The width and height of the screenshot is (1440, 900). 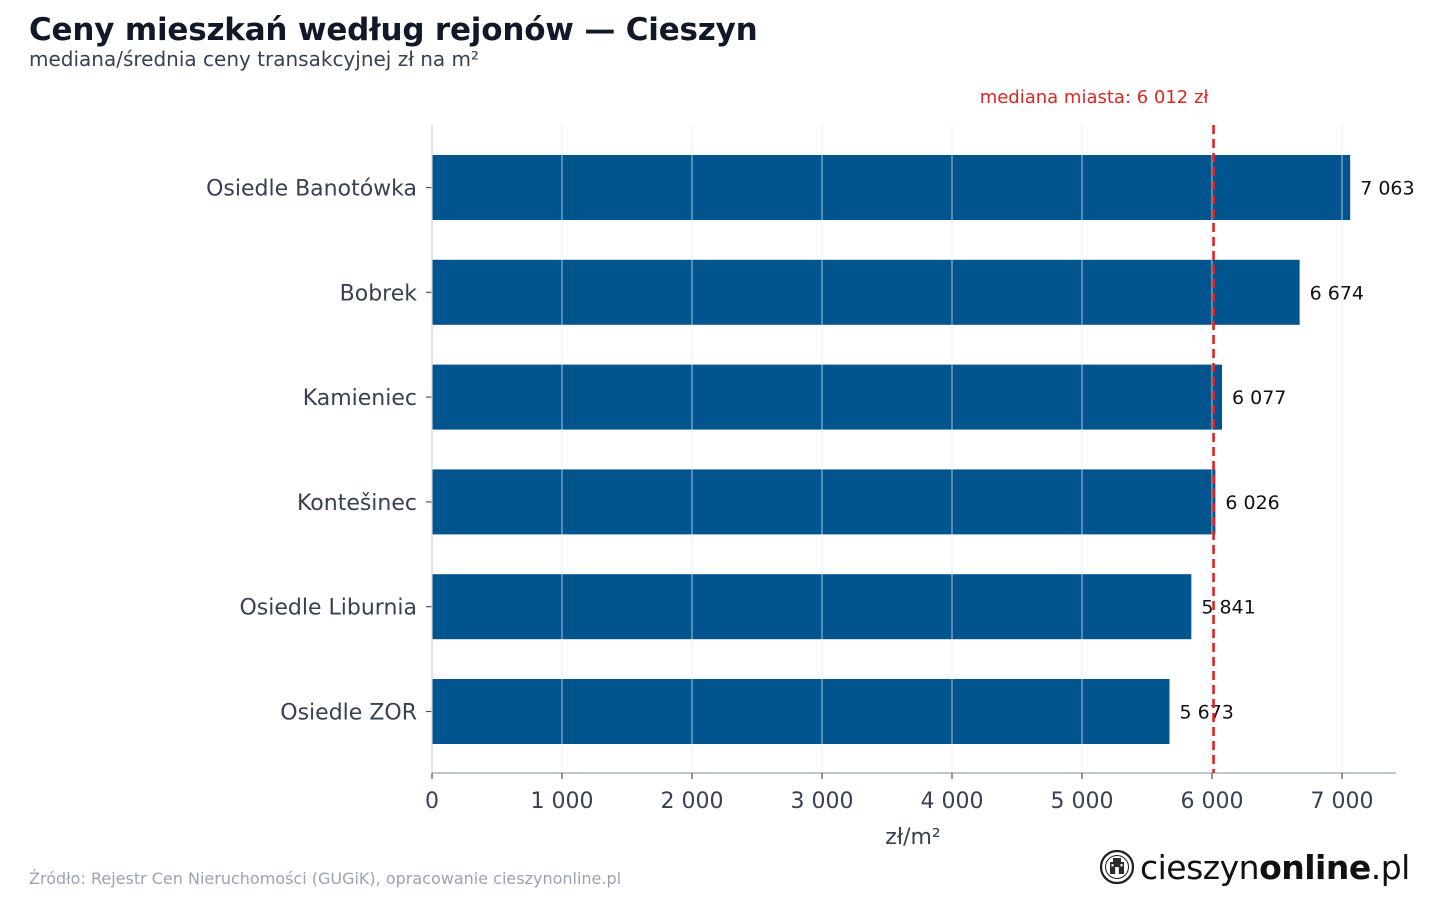 What do you see at coordinates (393, 30) in the screenshot?
I see `chart-title: Ceny mieszkań według rejonów — Cieszyn` at bounding box center [393, 30].